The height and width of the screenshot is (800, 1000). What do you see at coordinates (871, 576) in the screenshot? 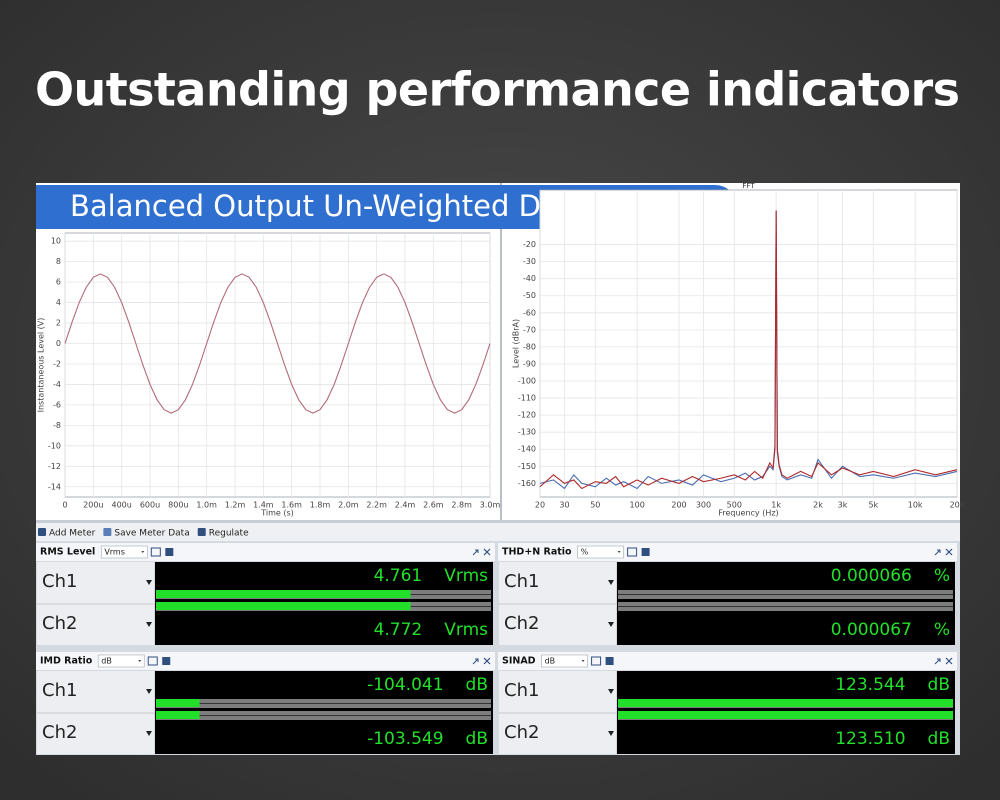
I see `meter-value: 0.000066` at bounding box center [871, 576].